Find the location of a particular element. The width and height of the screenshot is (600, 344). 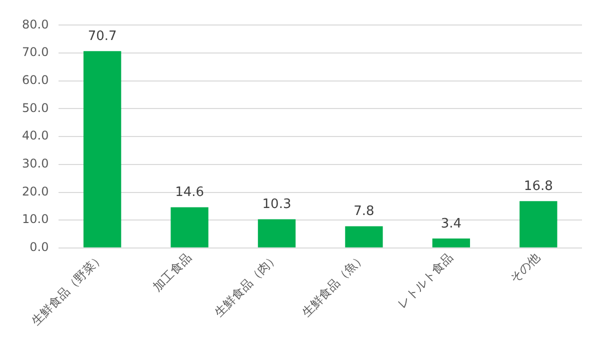

data-label: 10.3 is located at coordinates (277, 204).